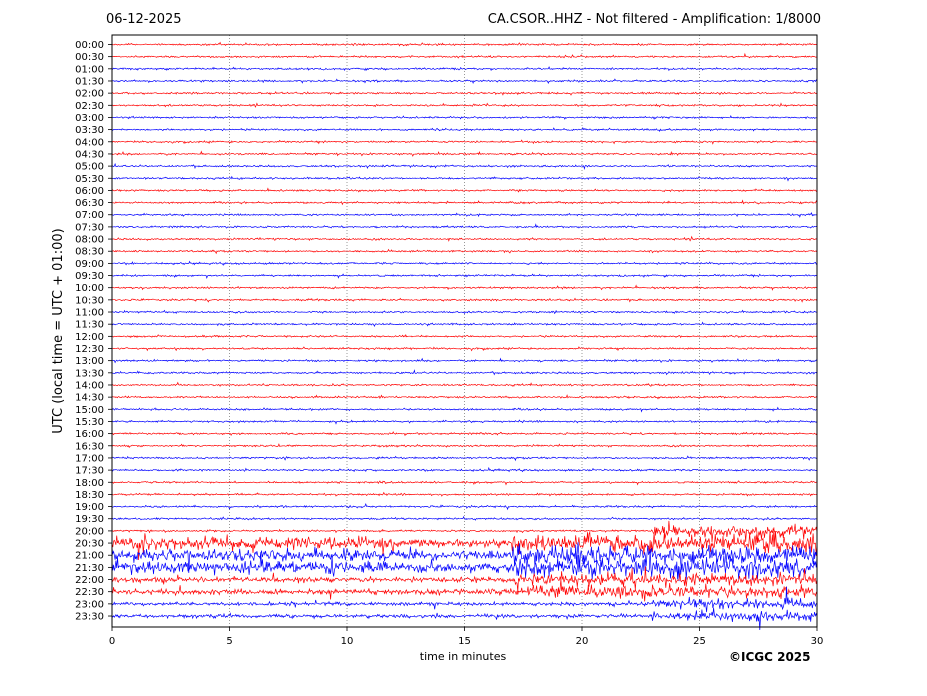 Image resolution: width=927 pixels, height=696 pixels. I want to click on row-label: 14:30, so click(89, 398).